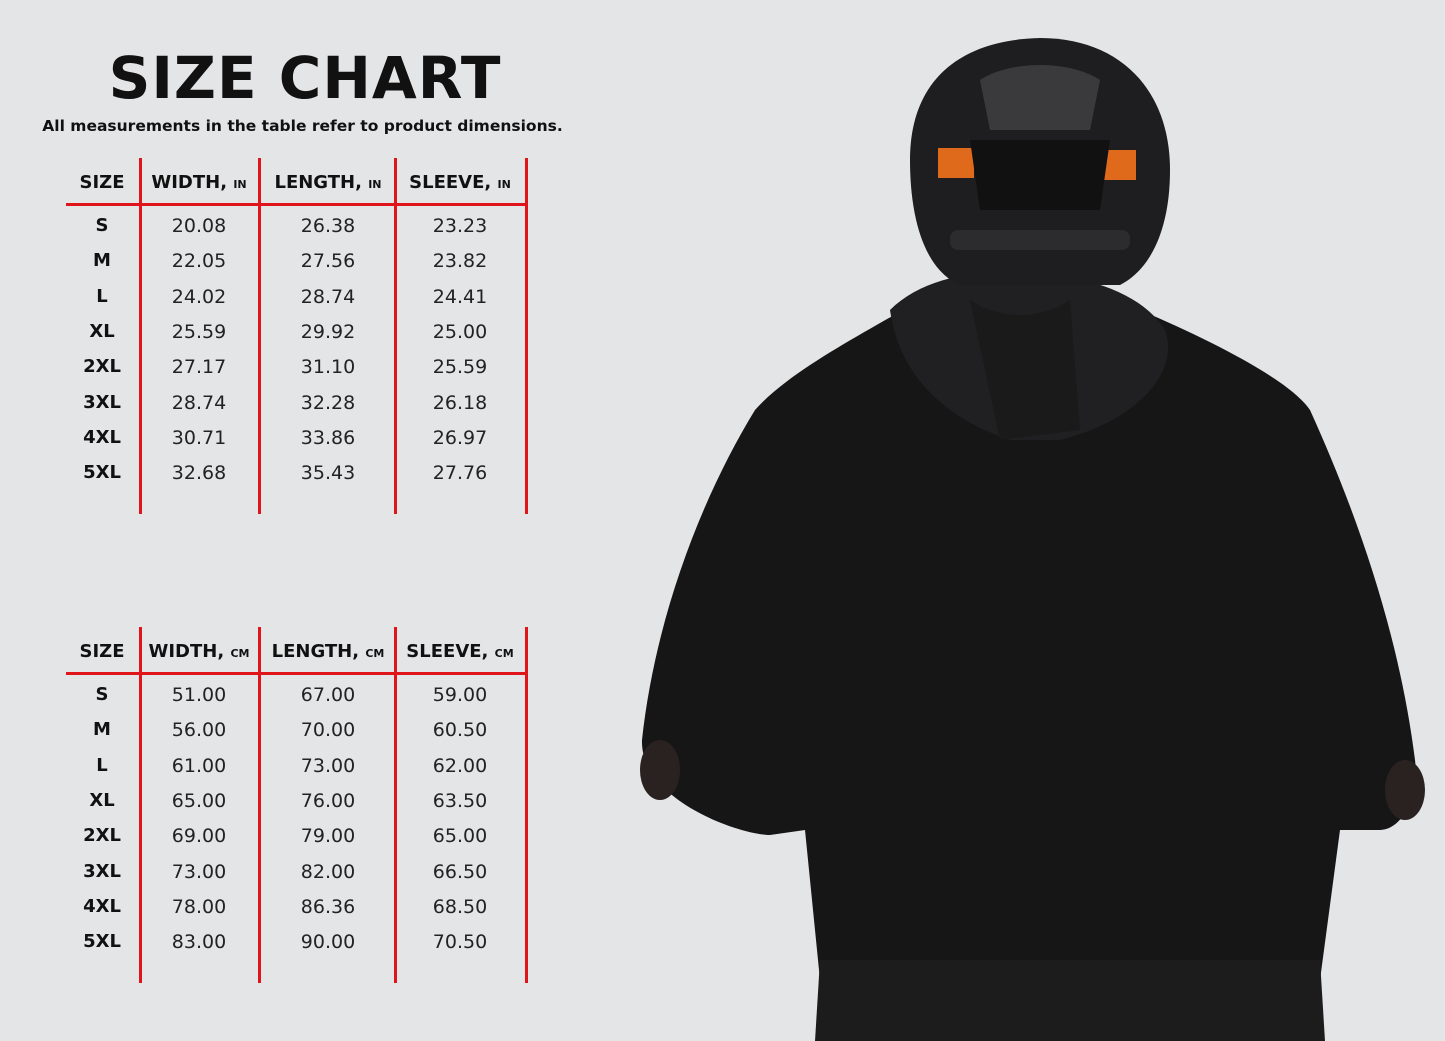  I want to click on measurement-cell: 60.50, so click(460, 730).